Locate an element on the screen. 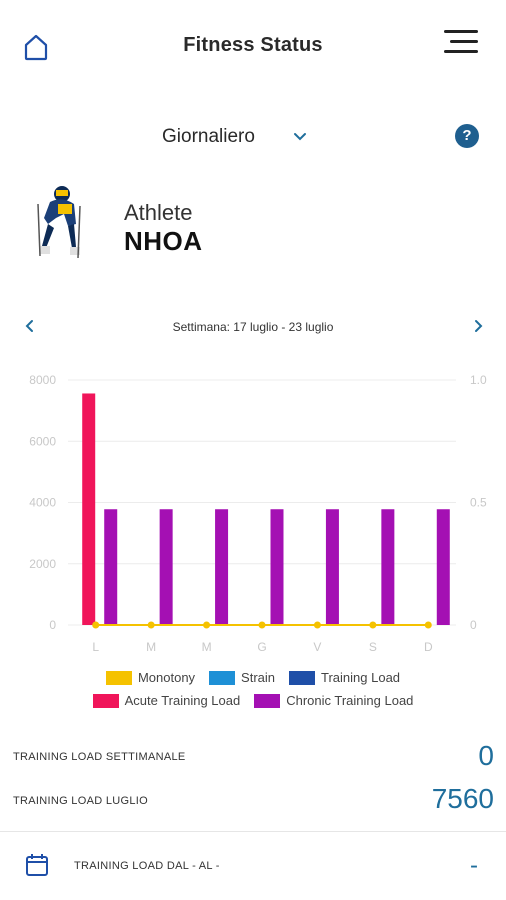  legend-item: Monotony is located at coordinates (150, 677).